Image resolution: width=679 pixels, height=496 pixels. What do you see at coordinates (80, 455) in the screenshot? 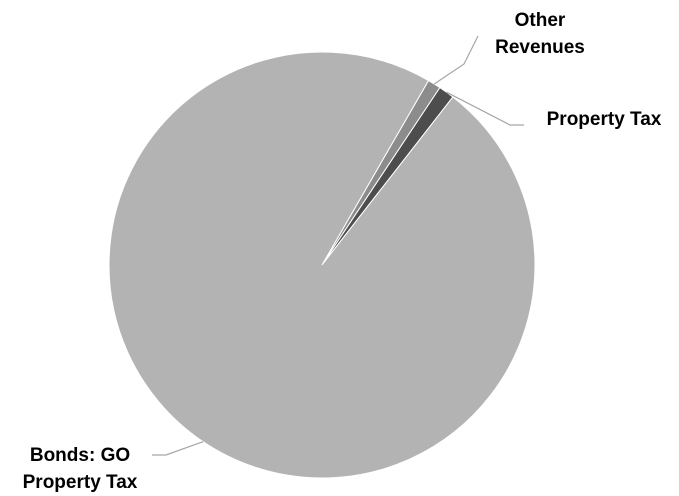
I see `data-label-line: Bonds: GO` at bounding box center [80, 455].